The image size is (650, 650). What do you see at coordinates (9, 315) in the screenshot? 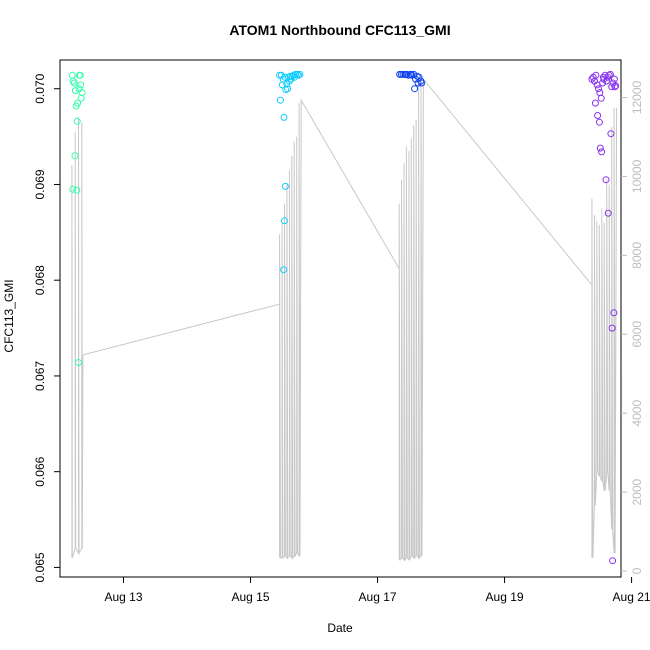
I see `y-axis-label: CFC113_GMI` at bounding box center [9, 315].